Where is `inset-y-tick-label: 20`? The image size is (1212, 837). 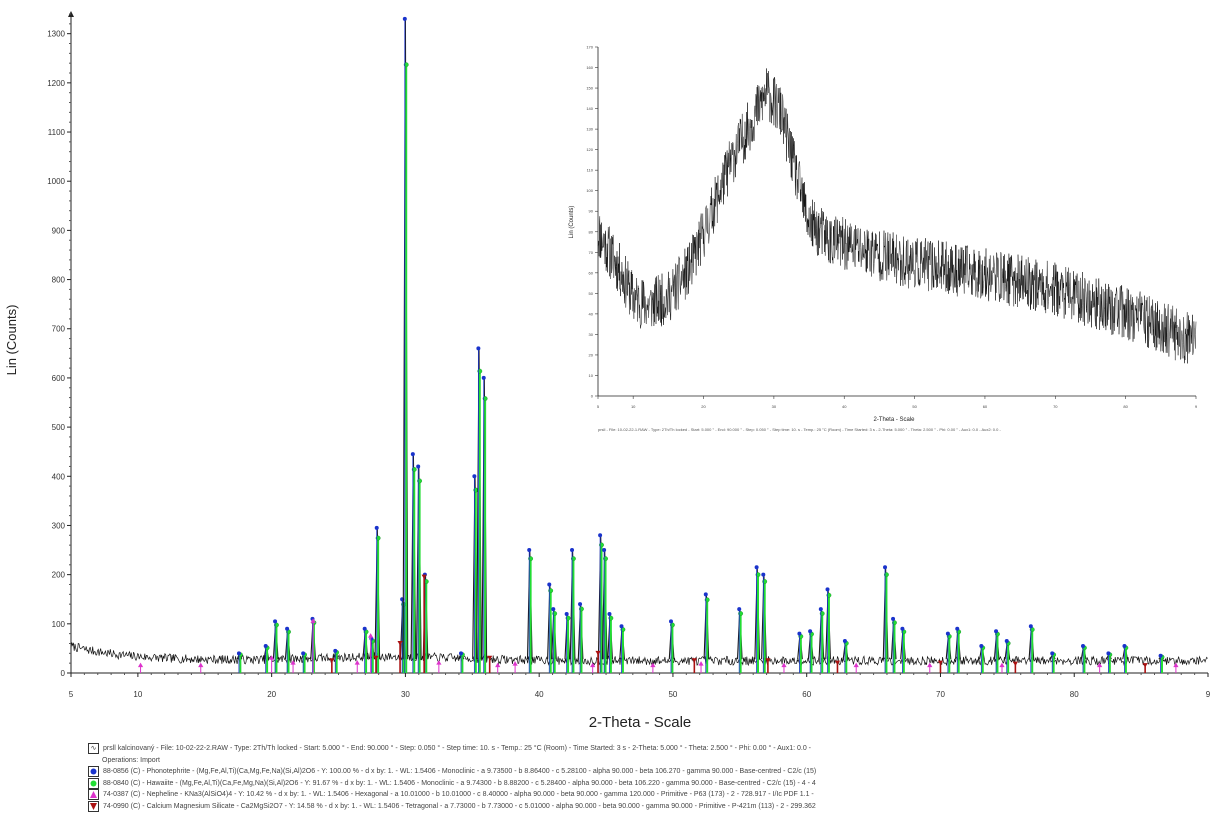 inset-y-tick-label: 20 is located at coordinates (591, 354).